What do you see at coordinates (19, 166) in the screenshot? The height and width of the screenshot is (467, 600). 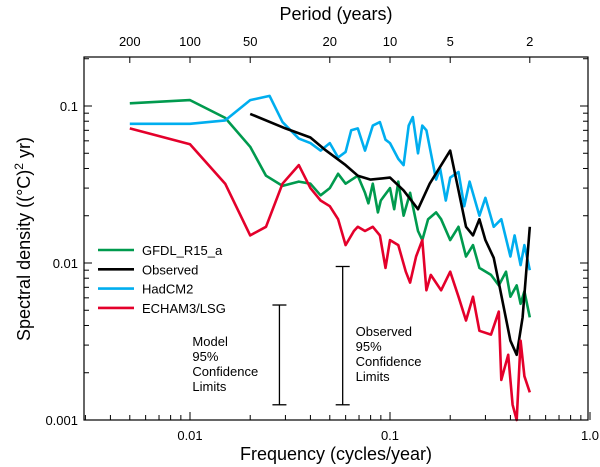 I see `y-axis-title-sup: 2` at bounding box center [19, 166].